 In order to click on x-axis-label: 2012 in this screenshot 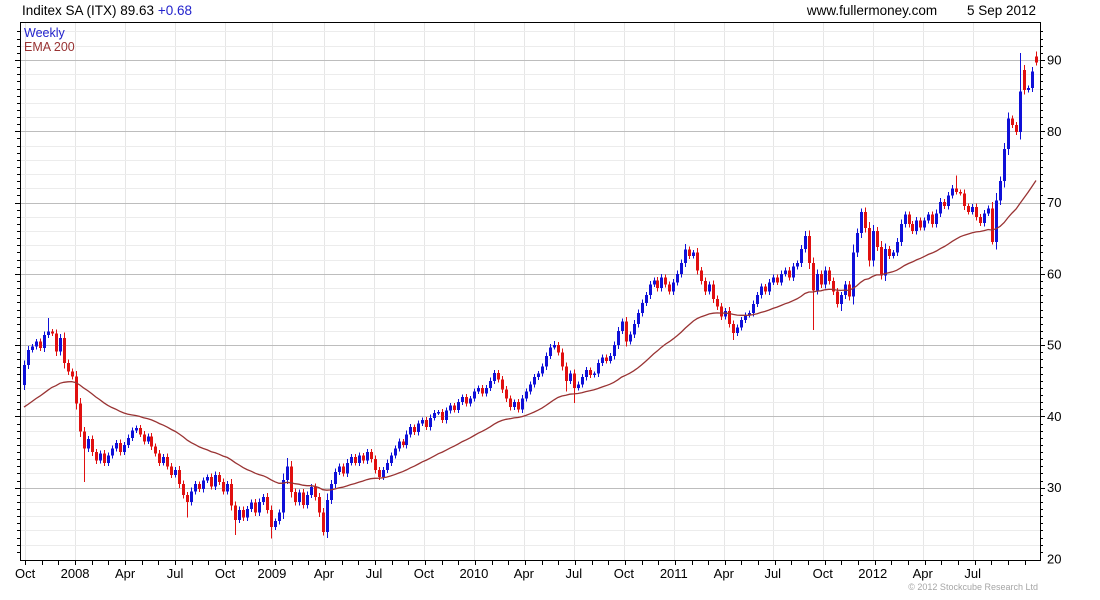, I will do `click(872, 573)`.